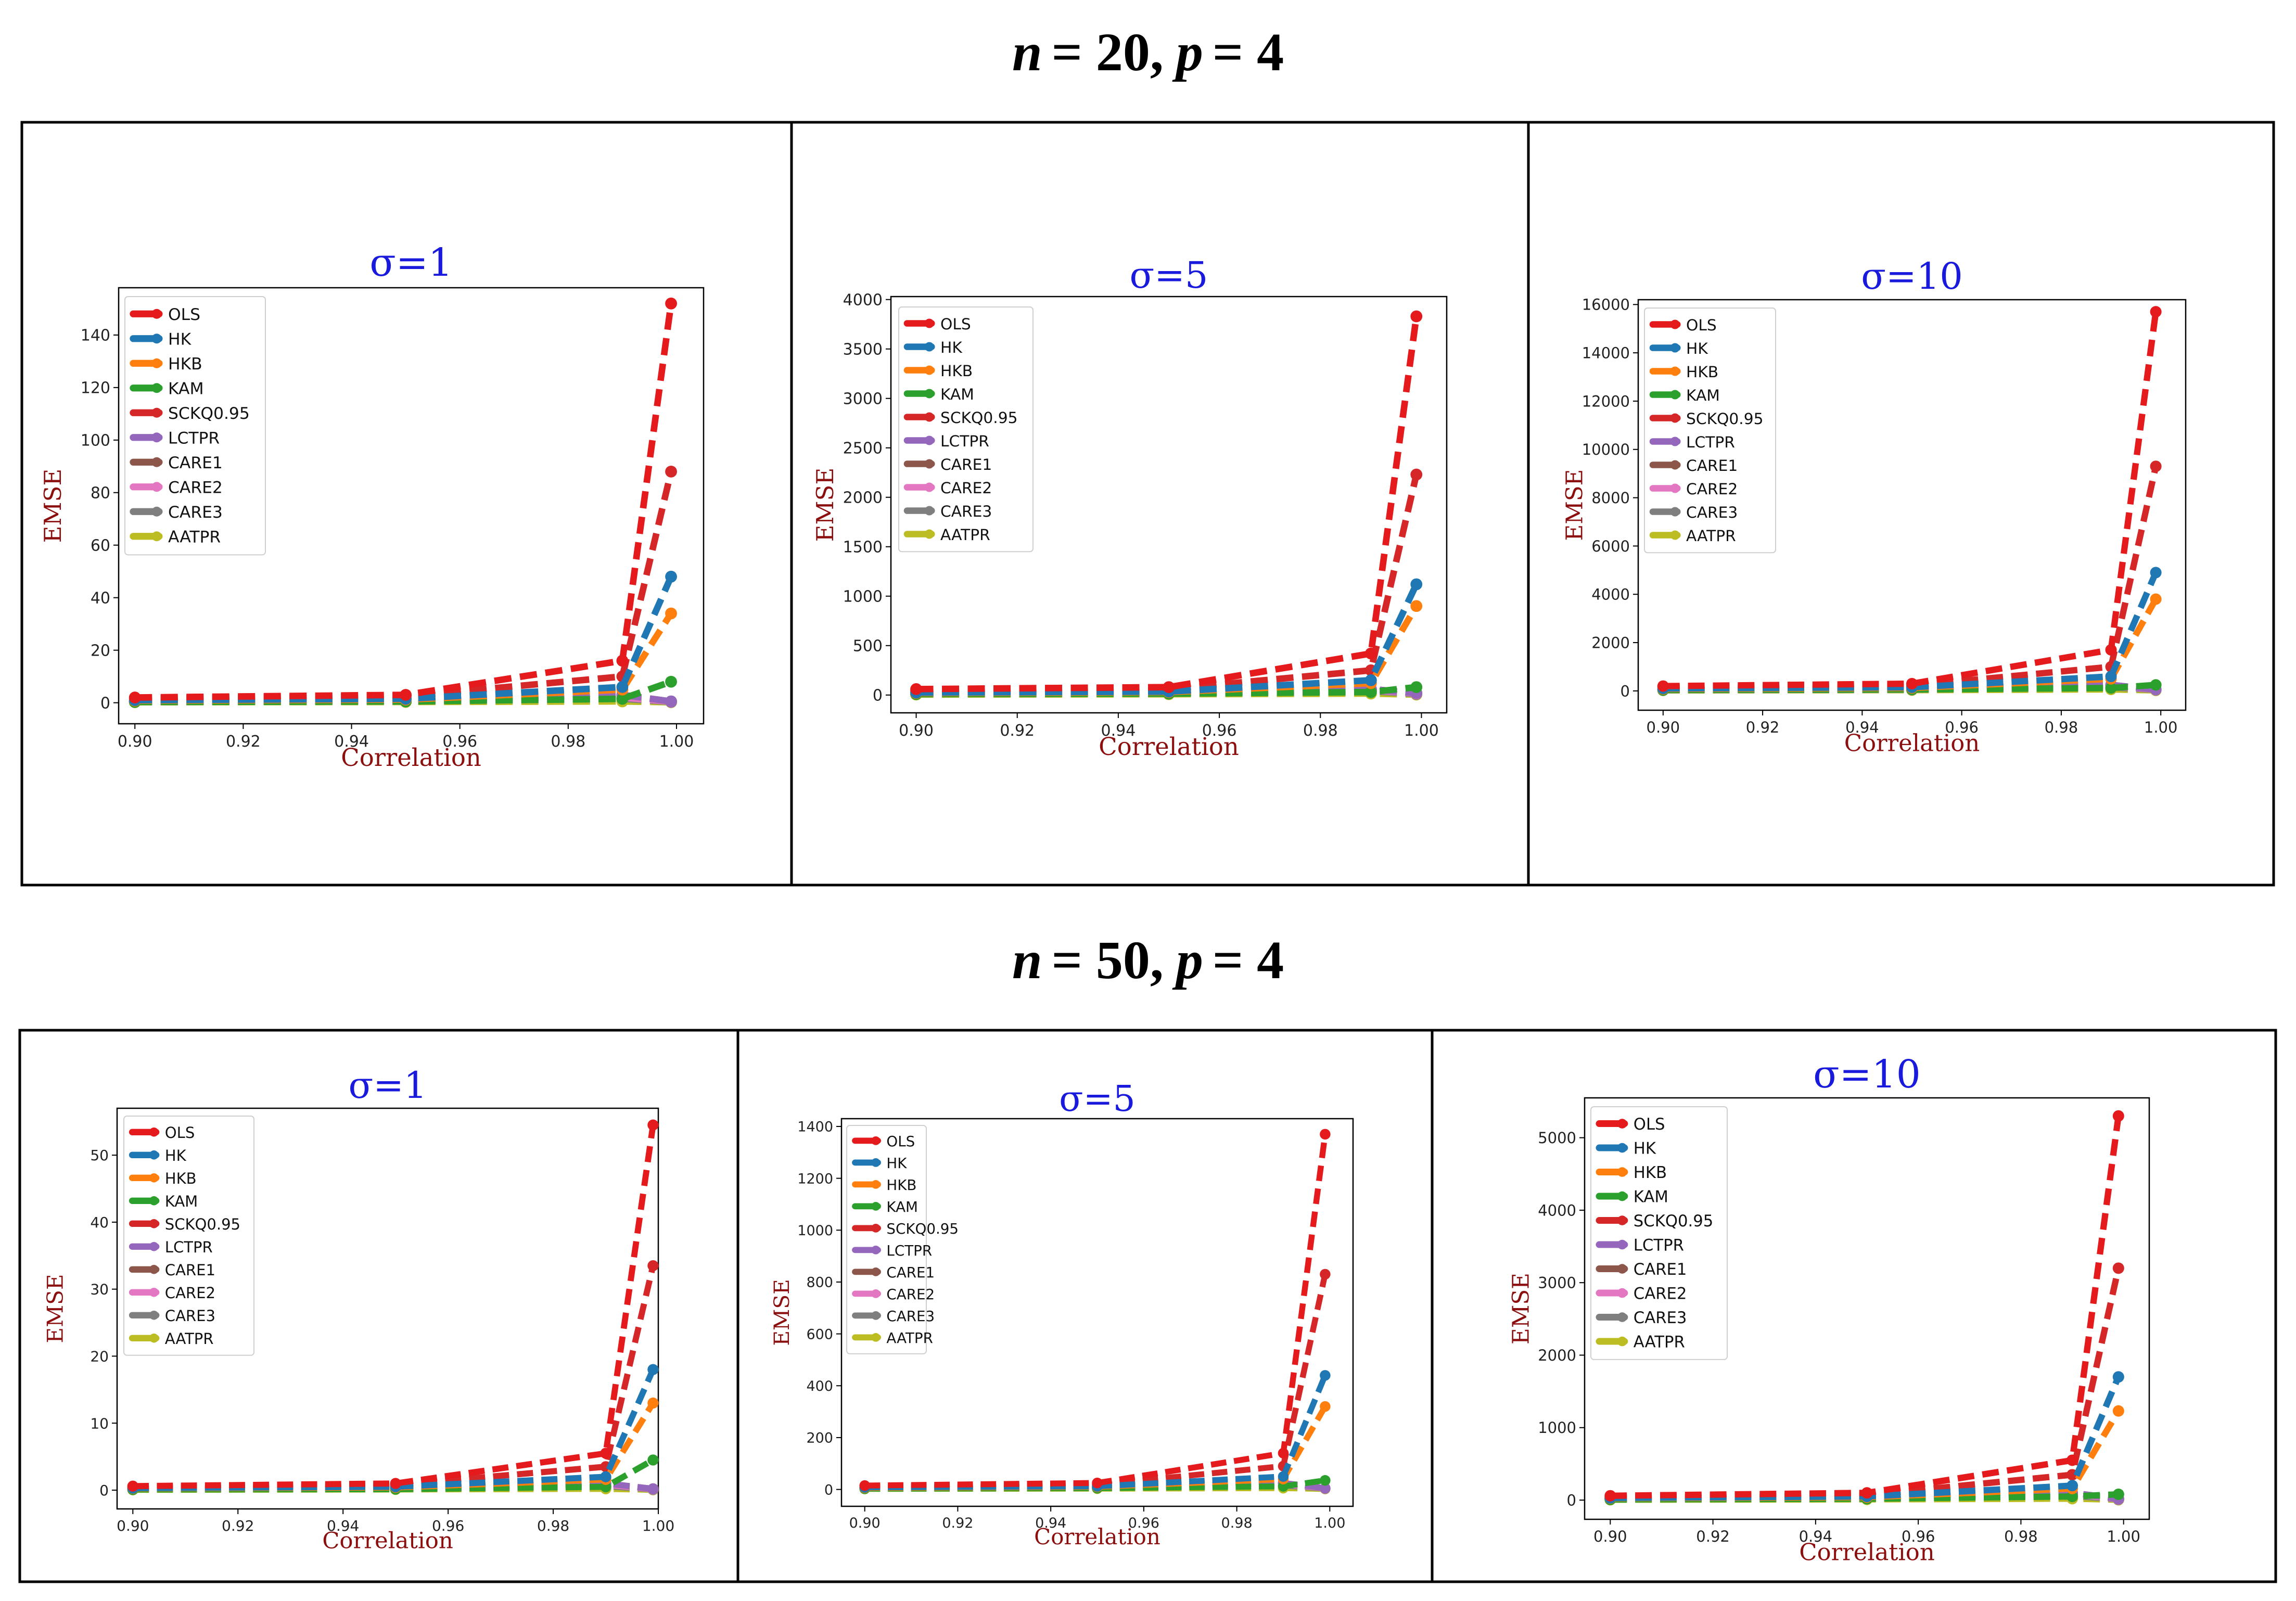 Image resolution: width=2296 pixels, height=1601 pixels. I want to click on y-tick-label: 120, so click(96, 388).